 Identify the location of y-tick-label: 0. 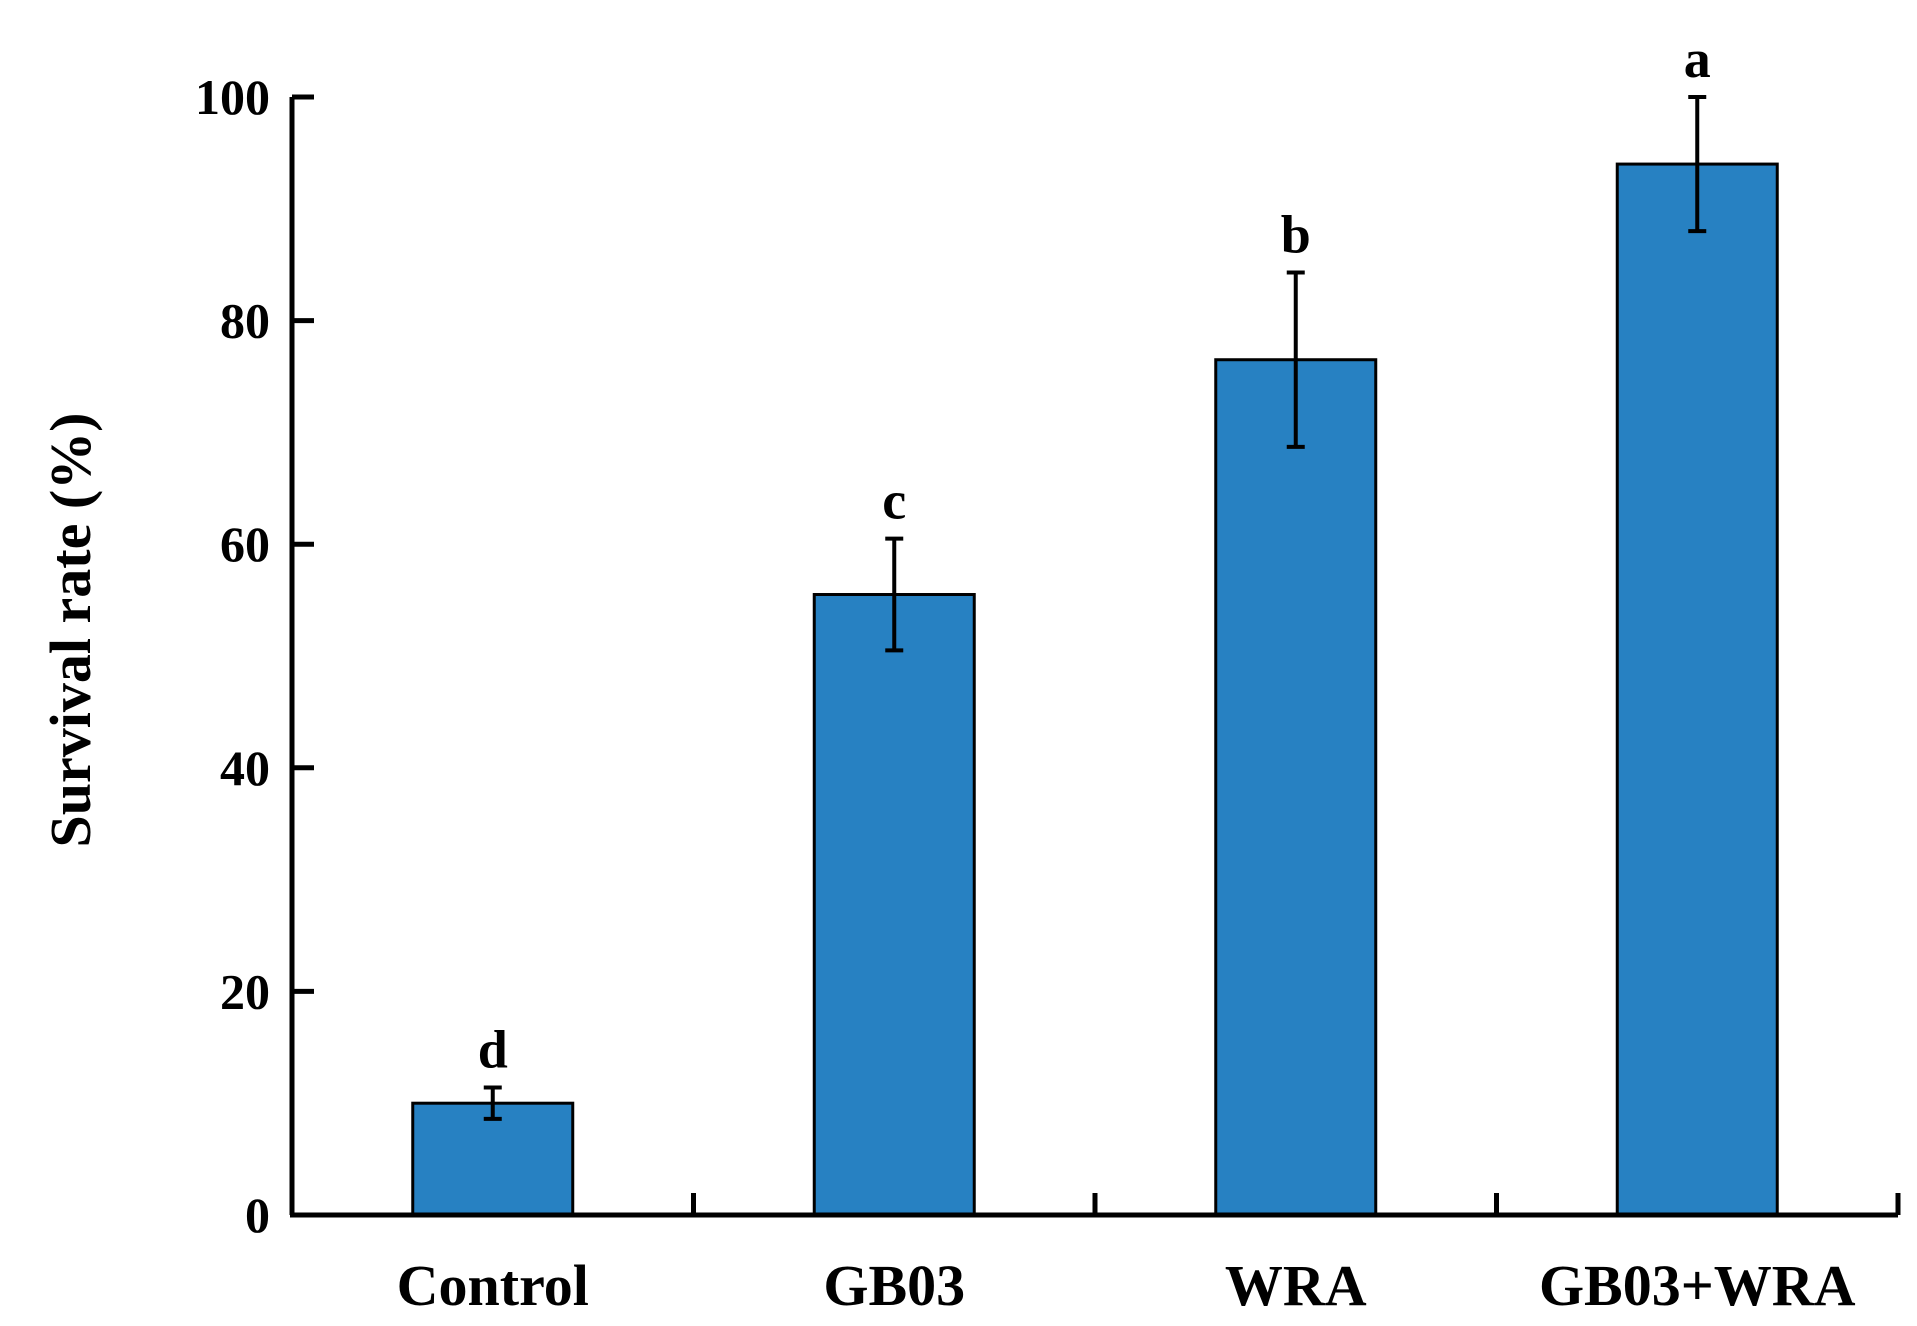
(257, 1215).